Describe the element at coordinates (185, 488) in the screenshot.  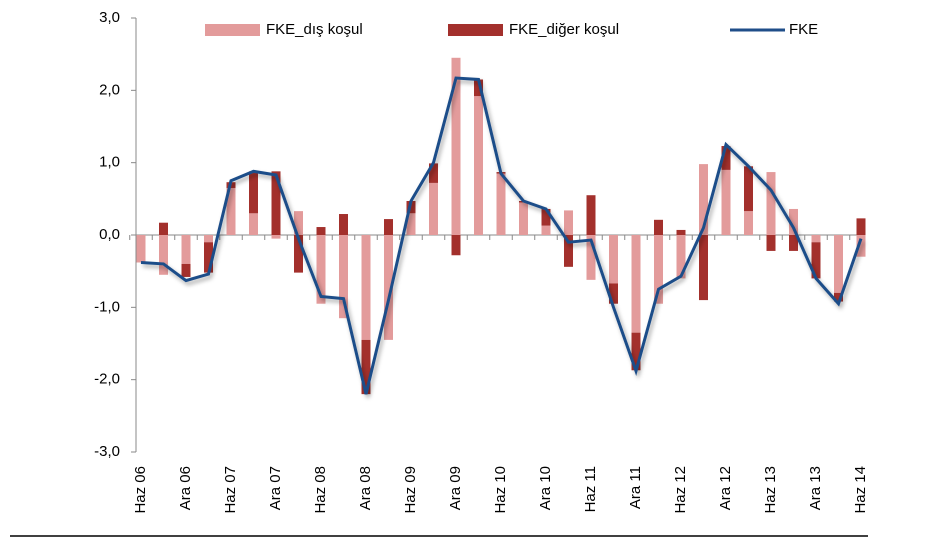
I see `x-tick-label: Ara 06` at that location.